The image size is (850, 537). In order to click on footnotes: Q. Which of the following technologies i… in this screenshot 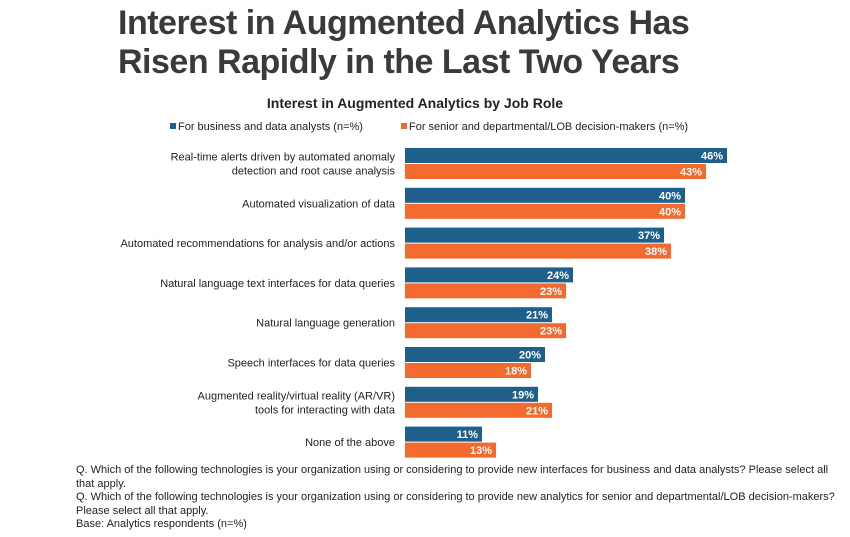, I will do `click(456, 498)`.